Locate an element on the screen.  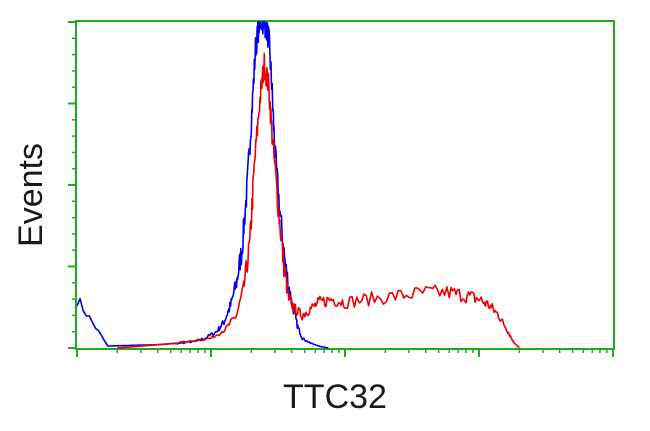
y-axis-ticks is located at coordinates (72, 185).